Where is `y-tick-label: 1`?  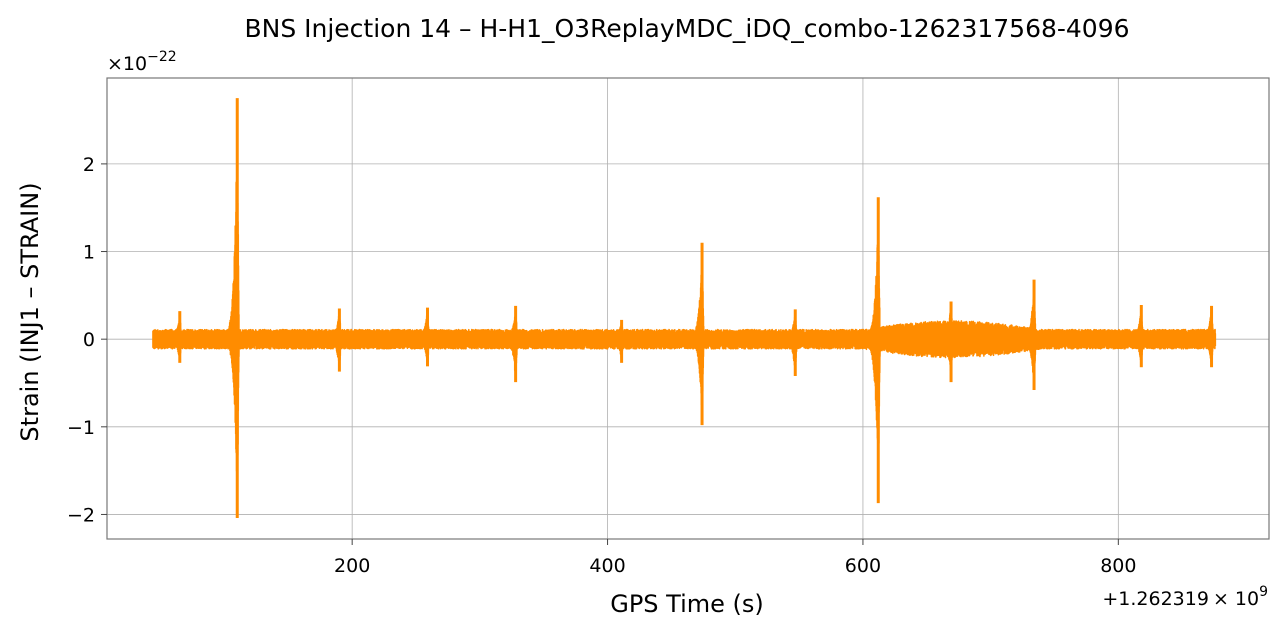 y-tick-label: 1 is located at coordinates (89, 253).